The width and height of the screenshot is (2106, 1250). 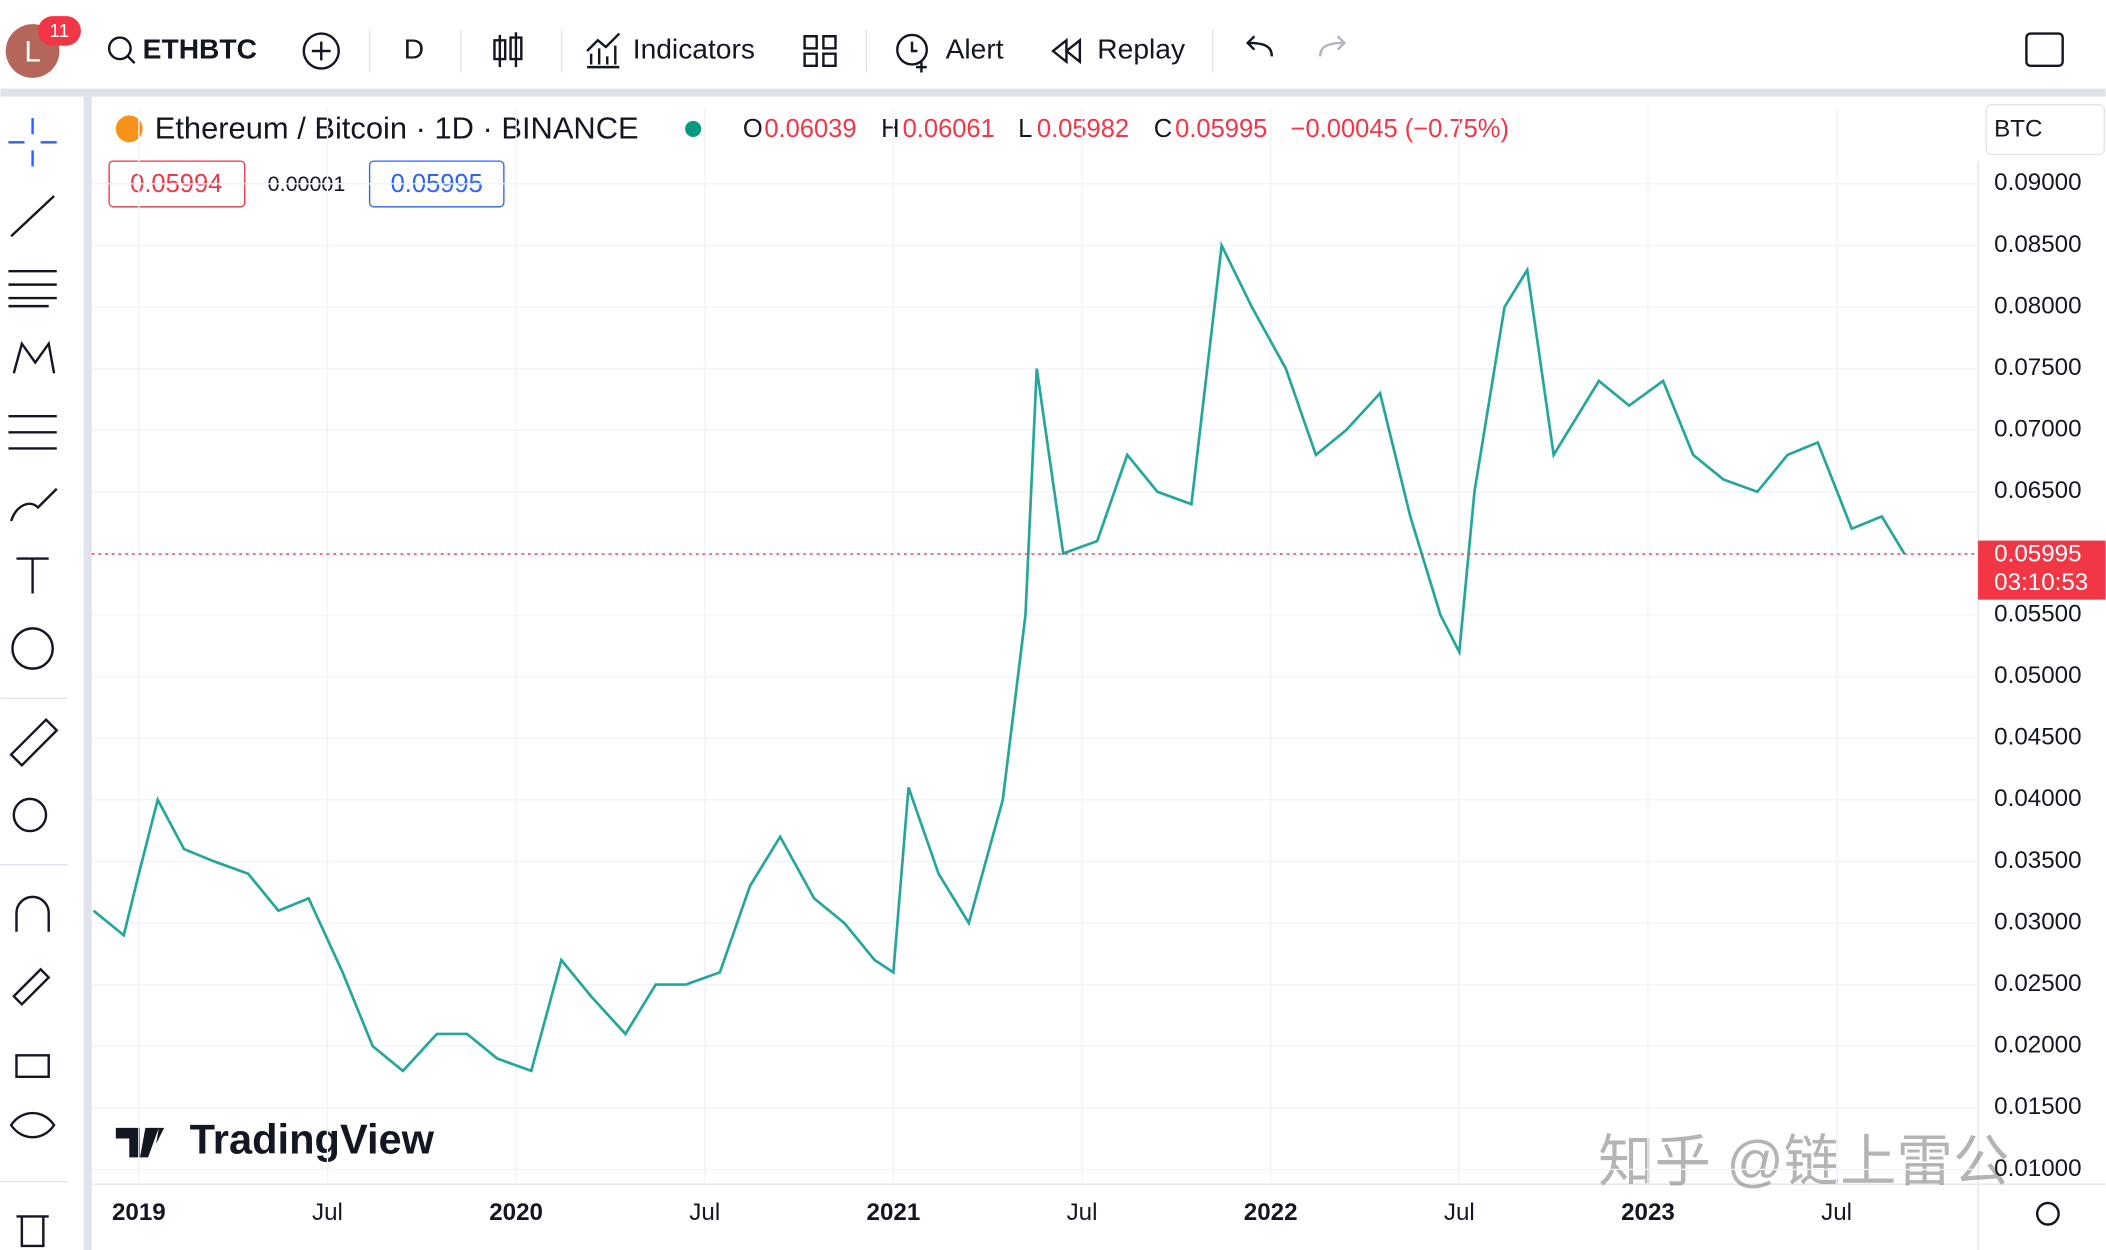 I want to click on y-tick-label: 0.08000, so click(x=2037, y=305).